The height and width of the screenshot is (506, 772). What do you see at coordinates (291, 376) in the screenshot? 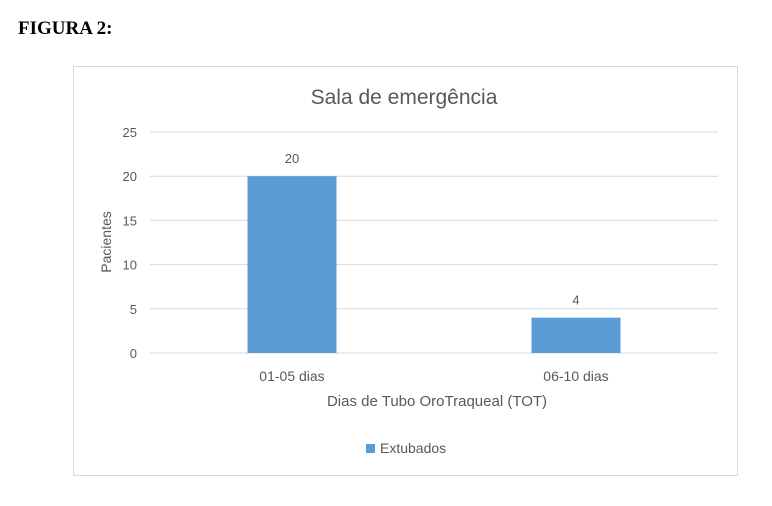
I see `x-tick-label: 01-05 dias` at bounding box center [291, 376].